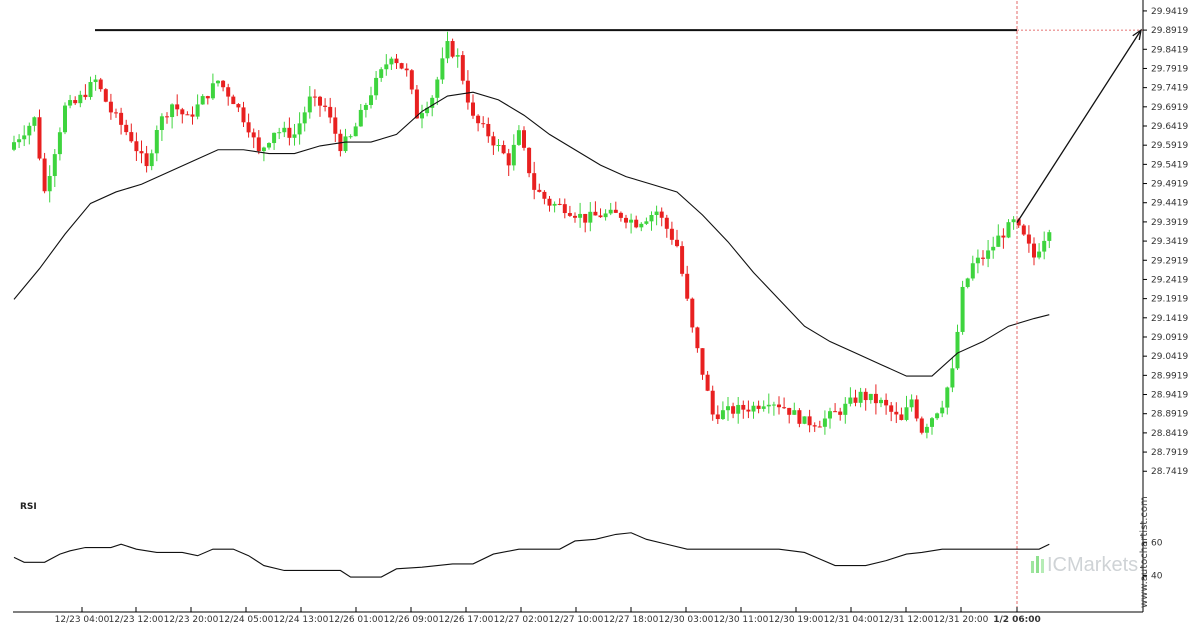  I want to click on watermark: www.autochartist.com ICMarkets, so click(1090, 552).